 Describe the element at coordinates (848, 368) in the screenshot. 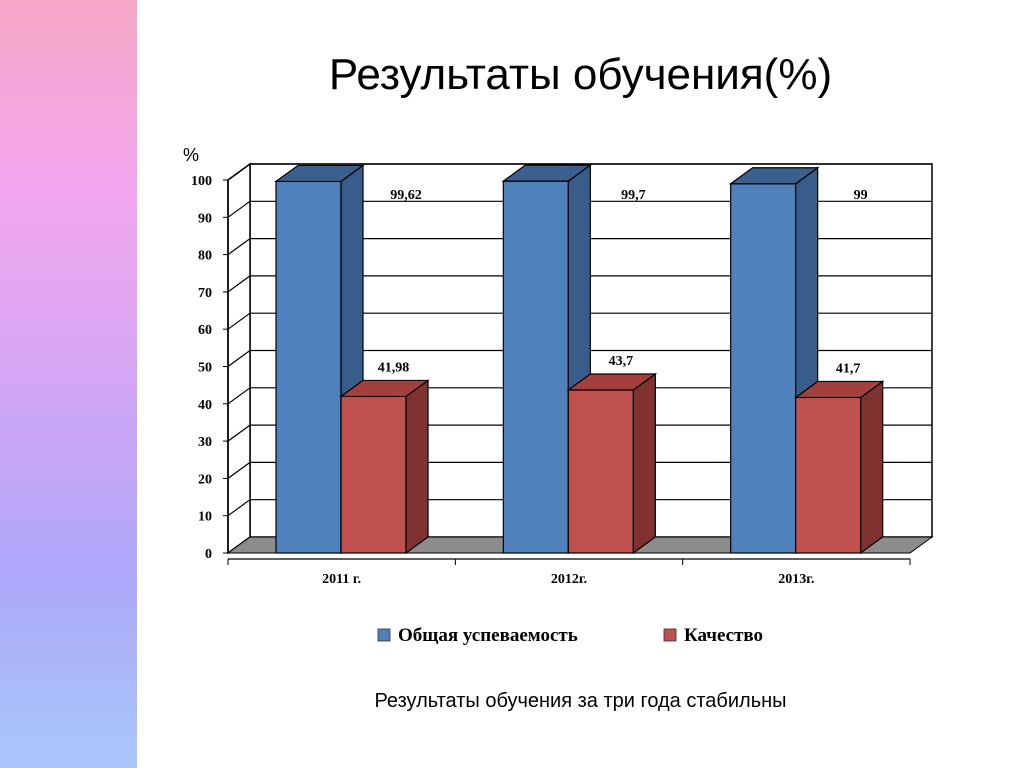

I see `data-label: 41,7` at that location.